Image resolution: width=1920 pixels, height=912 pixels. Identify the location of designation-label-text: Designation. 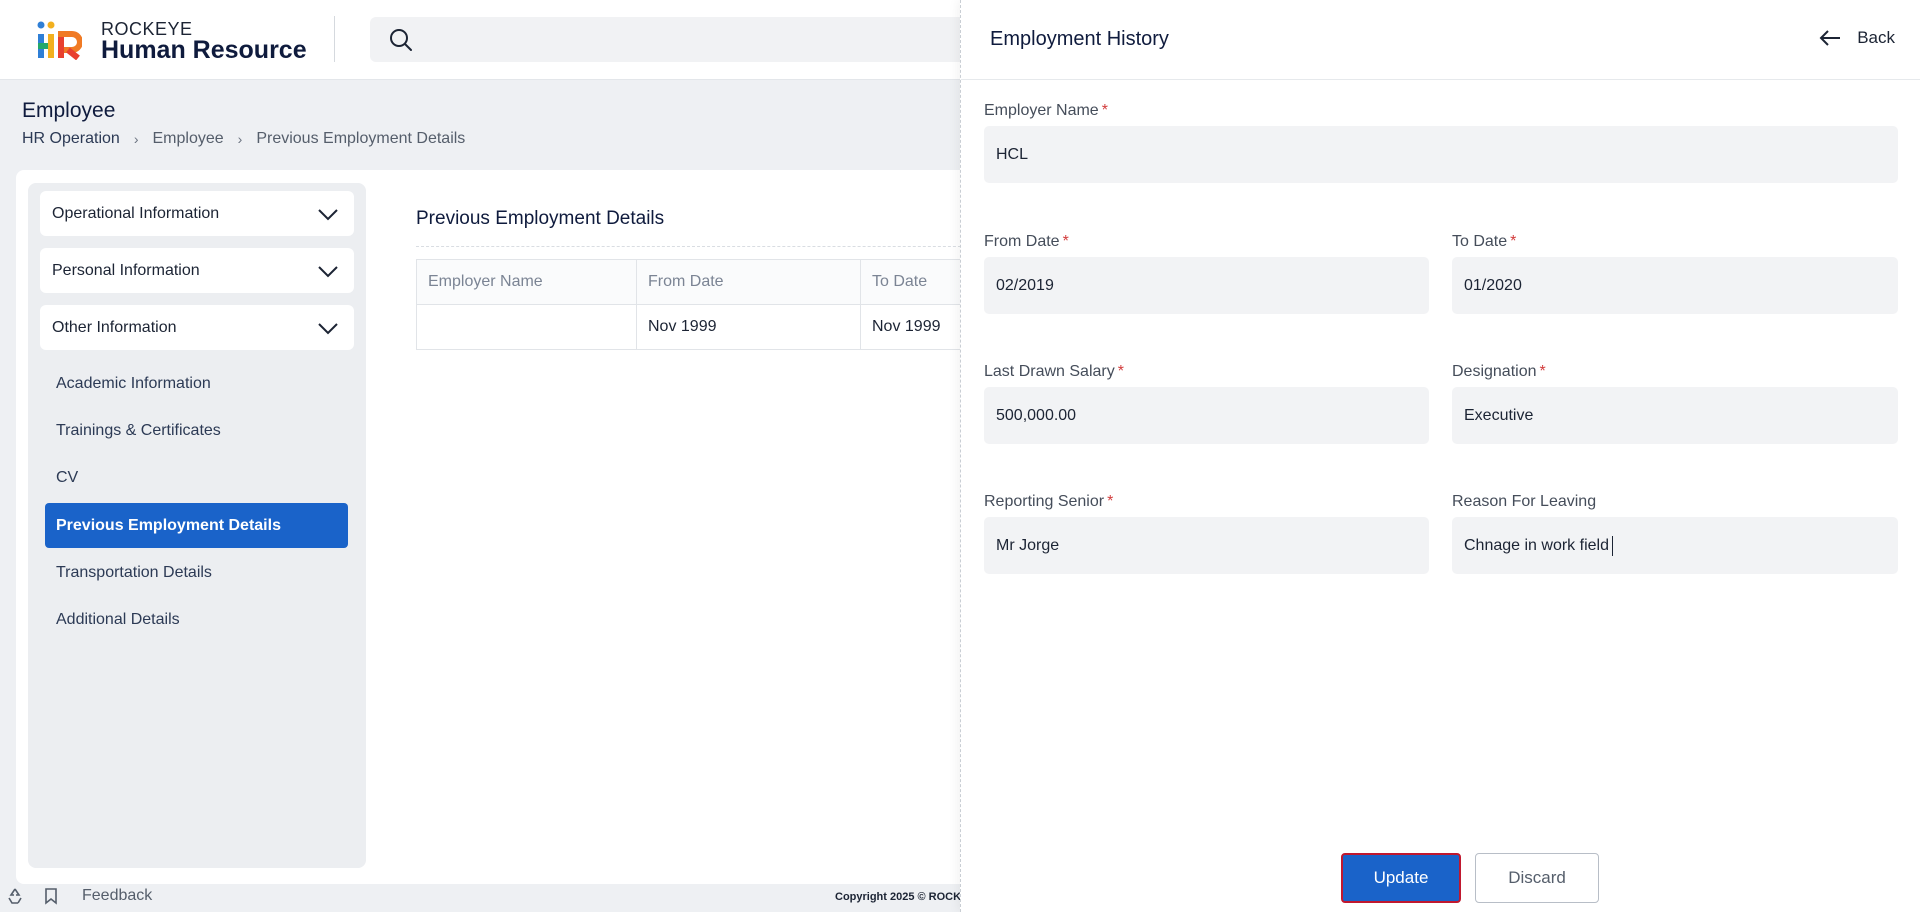
(1494, 371).